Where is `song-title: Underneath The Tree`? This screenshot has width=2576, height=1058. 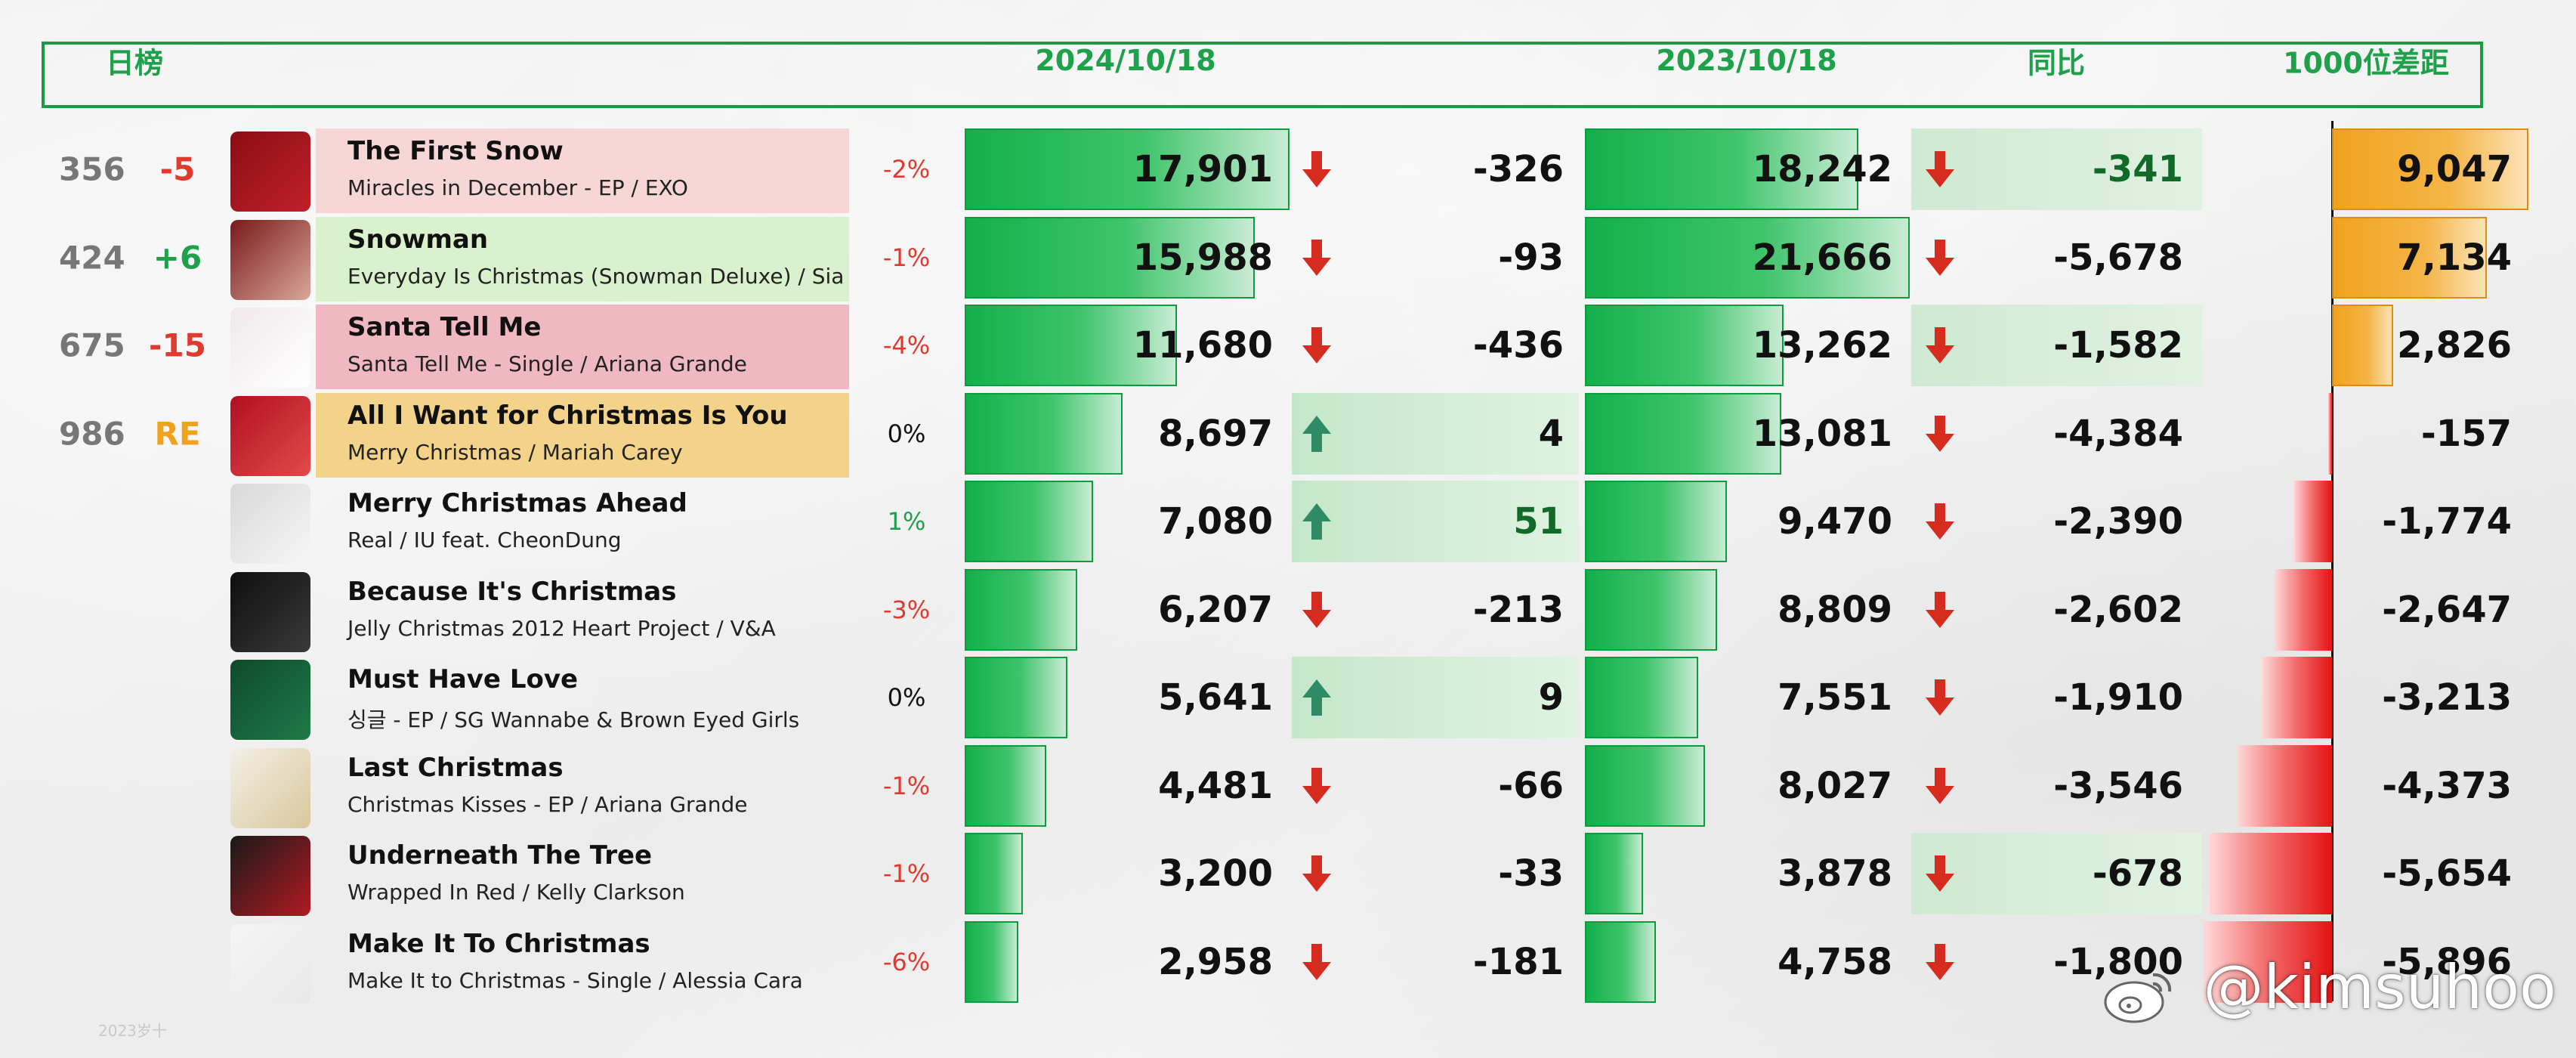 song-title: Underneath The Tree is located at coordinates (500, 855).